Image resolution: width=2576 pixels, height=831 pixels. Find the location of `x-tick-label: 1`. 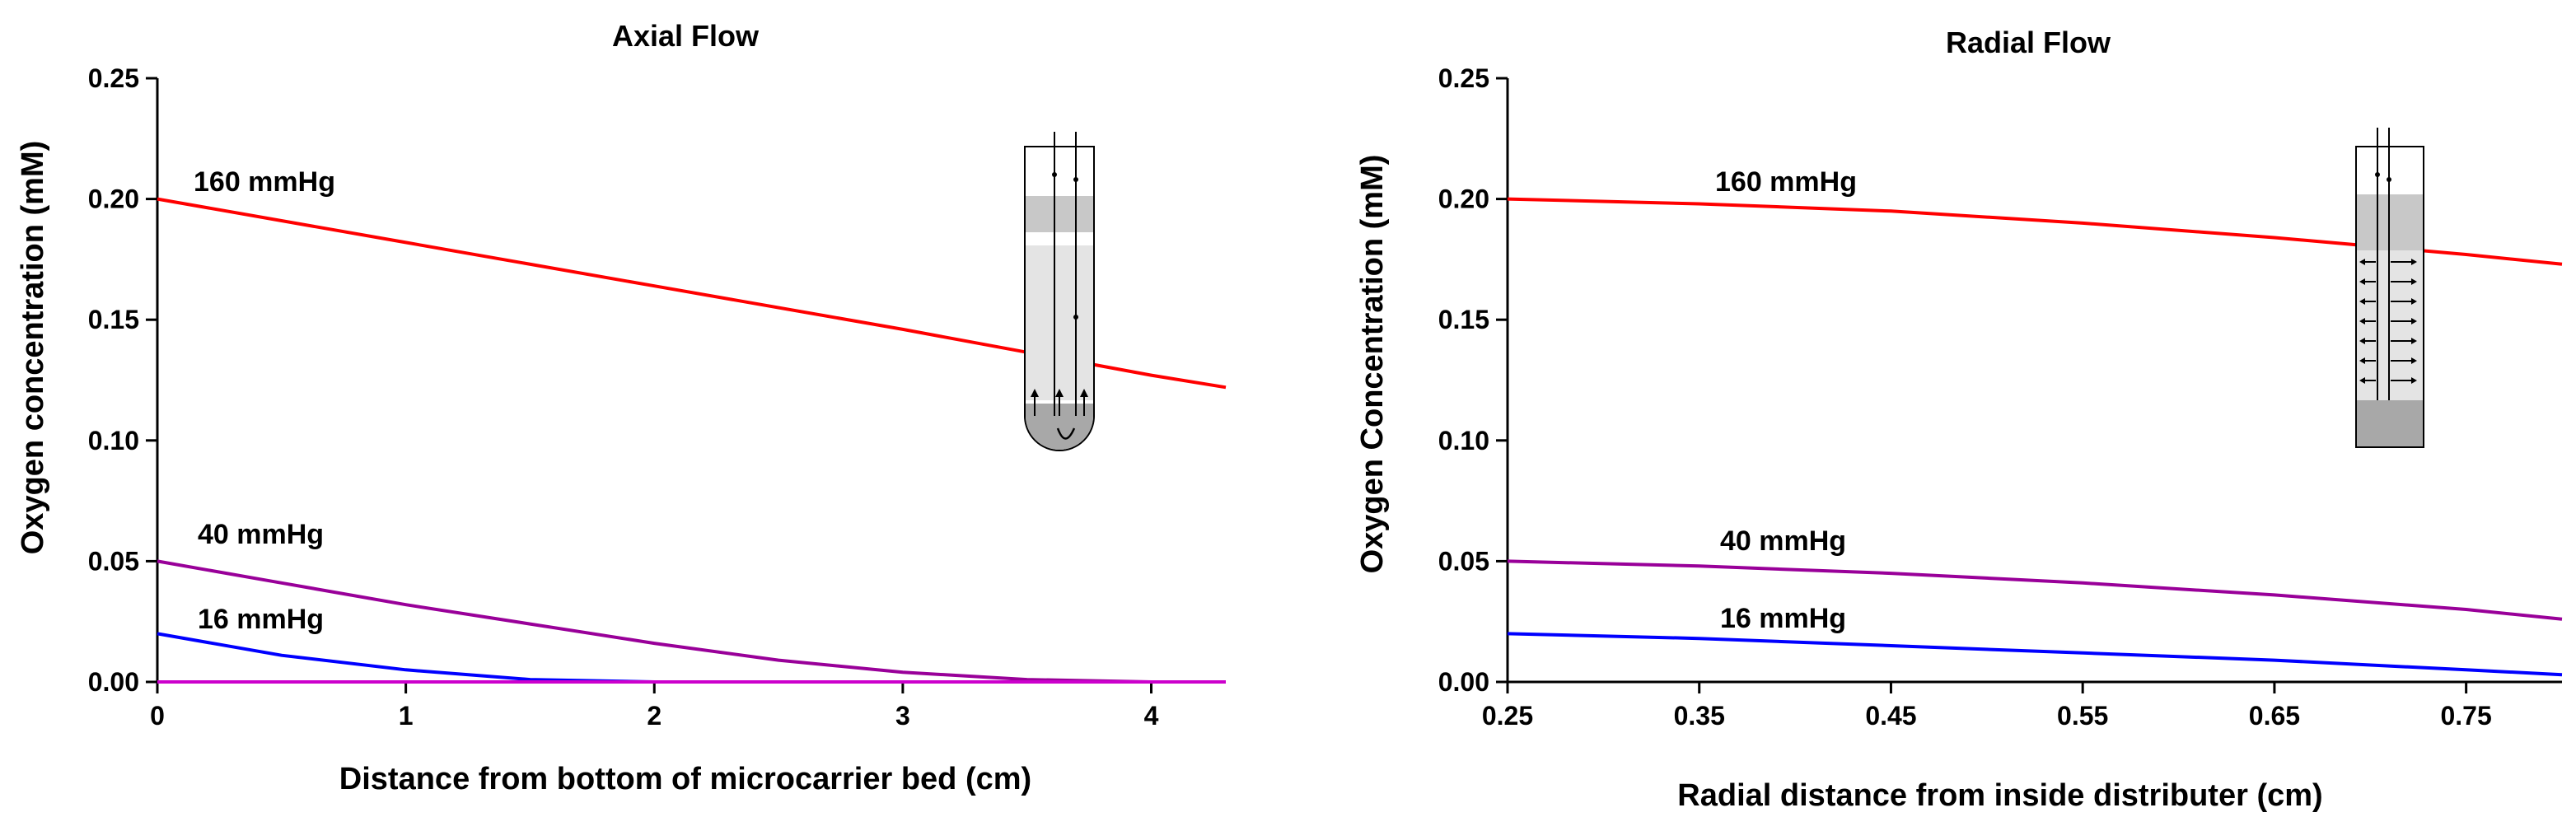

x-tick-label: 1 is located at coordinates (406, 716).